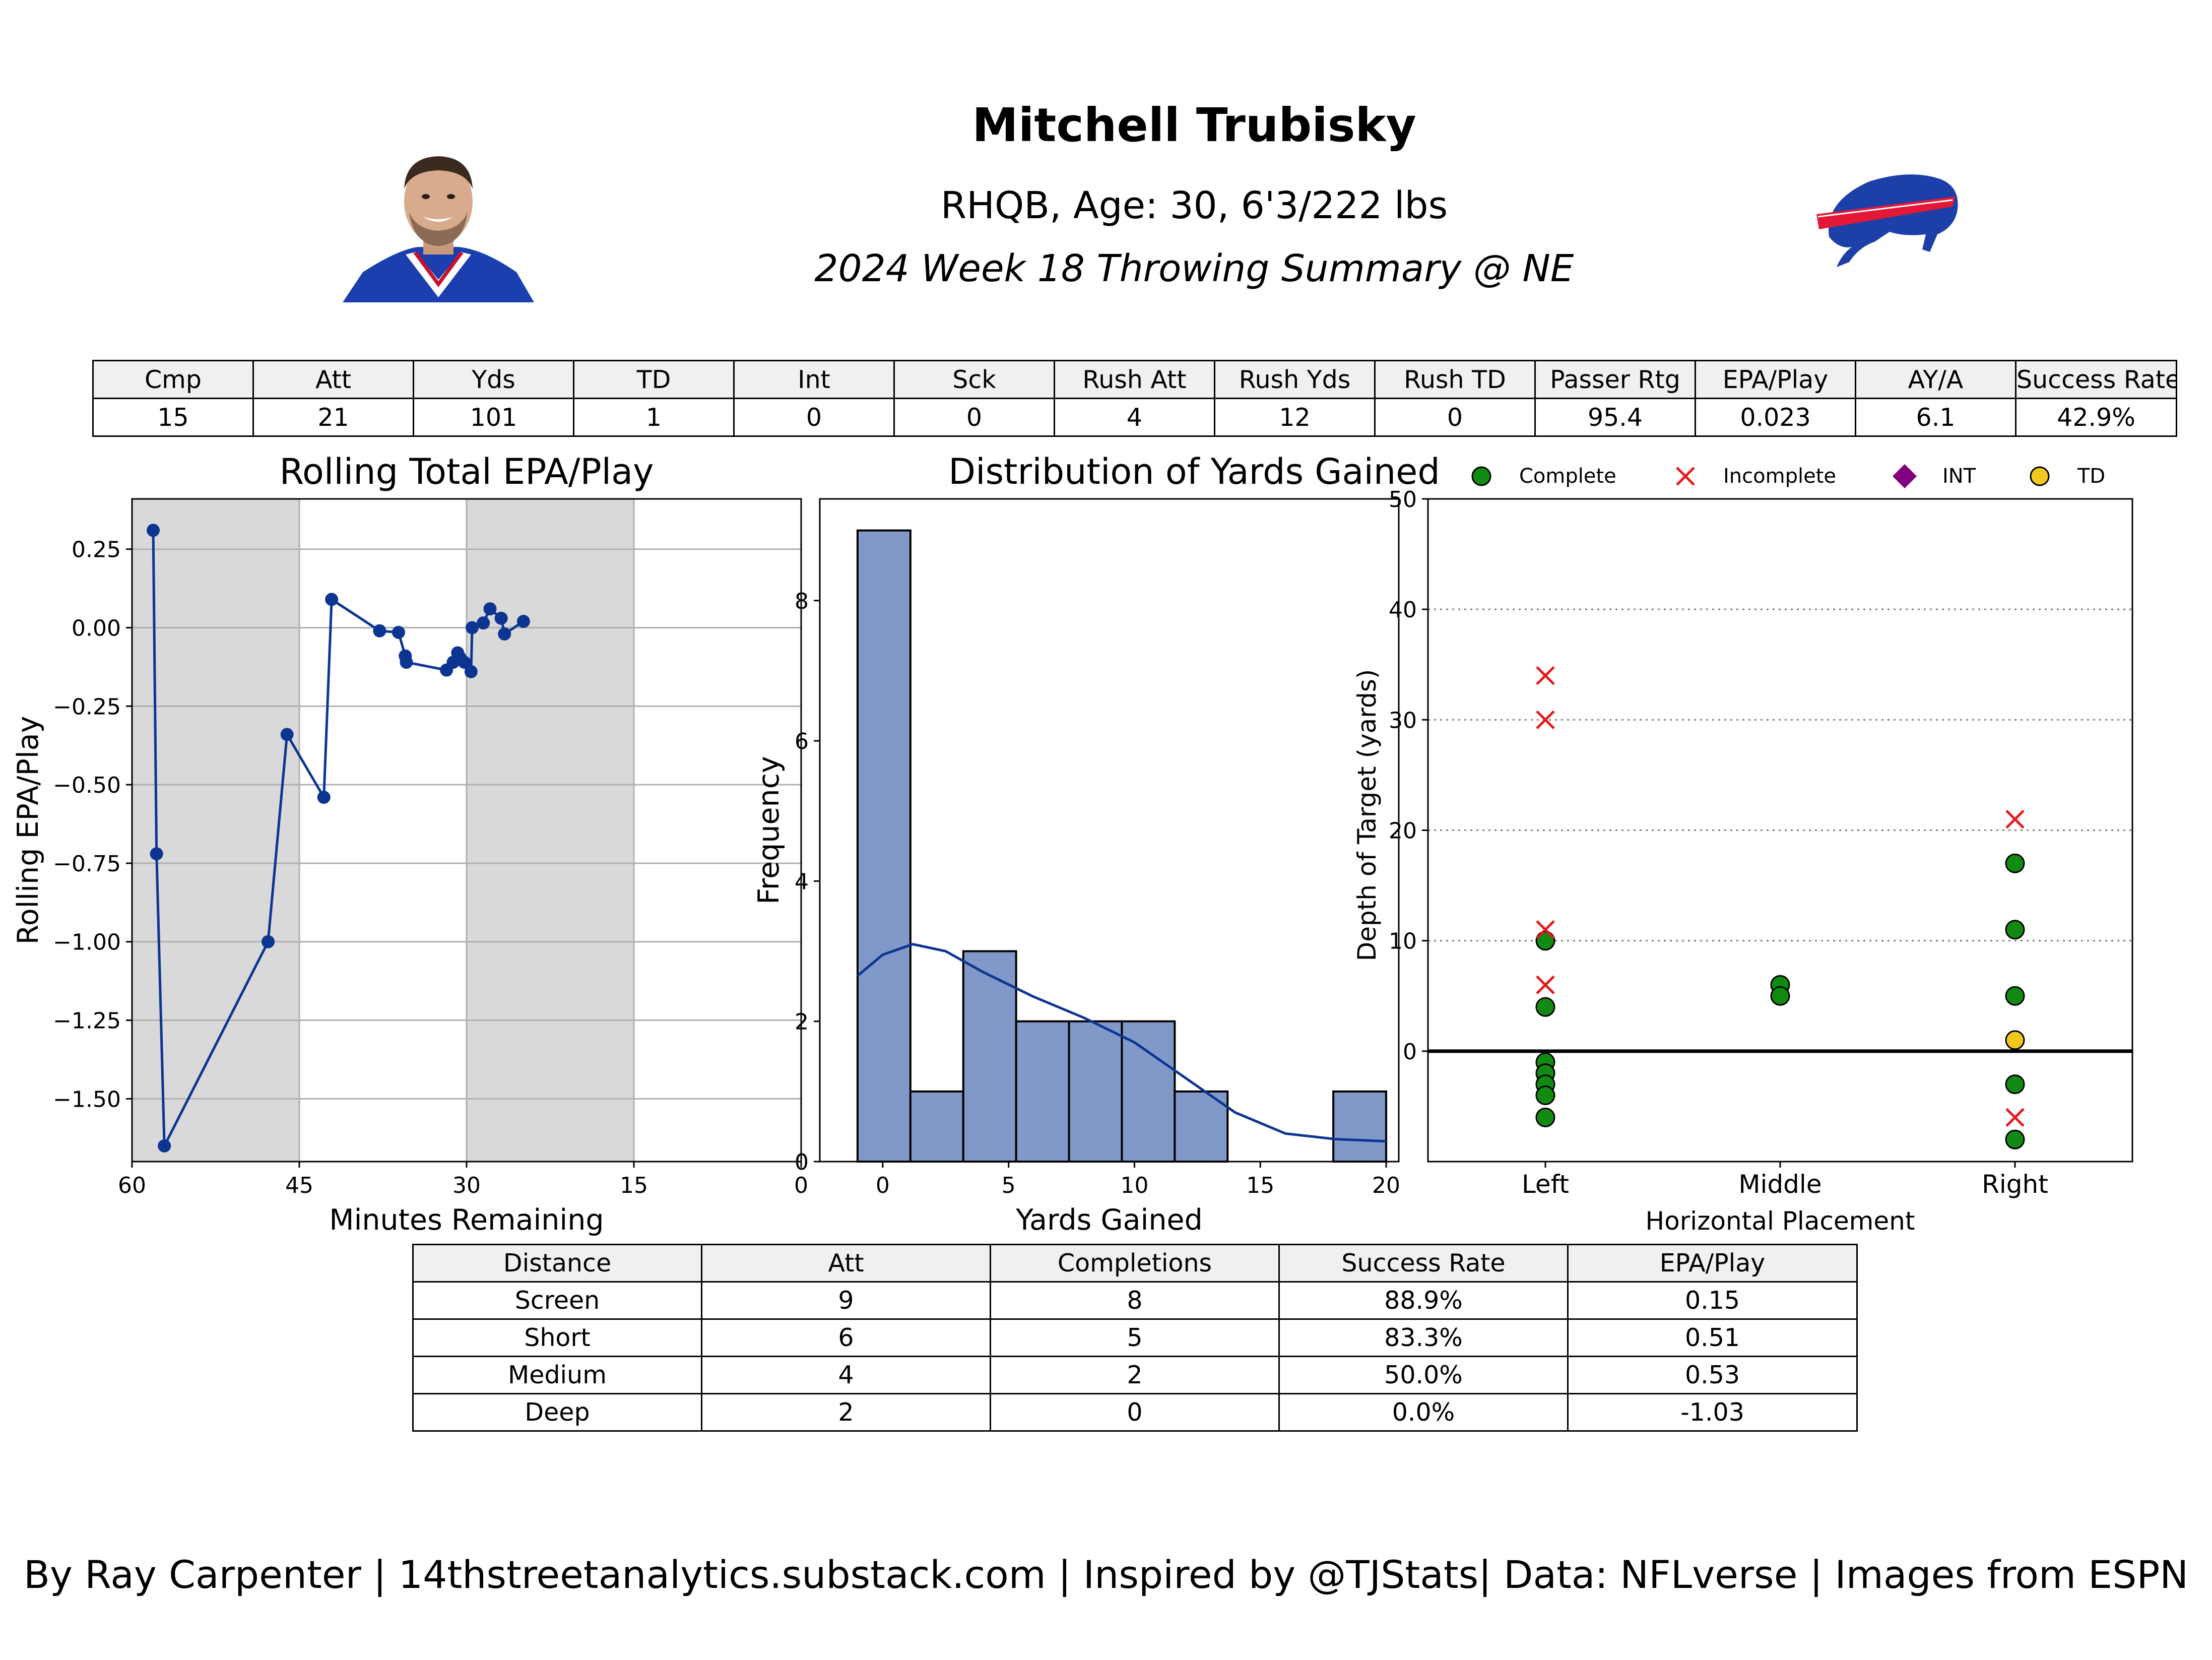 This screenshot has height=1660, width=2212. Describe the element at coordinates (802, 601) in the screenshot. I see `y-tick-label: 8` at that location.